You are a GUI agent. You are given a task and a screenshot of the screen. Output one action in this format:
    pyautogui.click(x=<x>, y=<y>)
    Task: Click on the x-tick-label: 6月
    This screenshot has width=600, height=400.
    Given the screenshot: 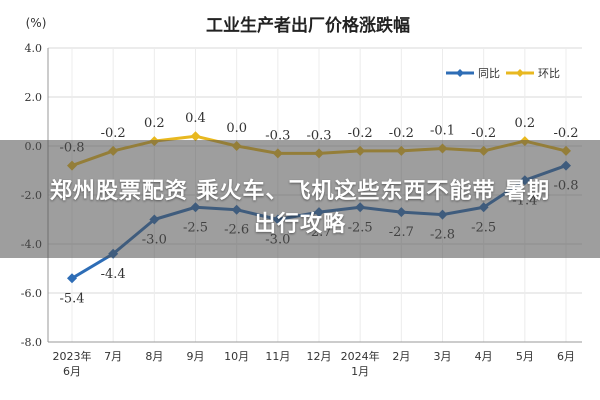 What is the action you would take?
    pyautogui.click(x=566, y=356)
    